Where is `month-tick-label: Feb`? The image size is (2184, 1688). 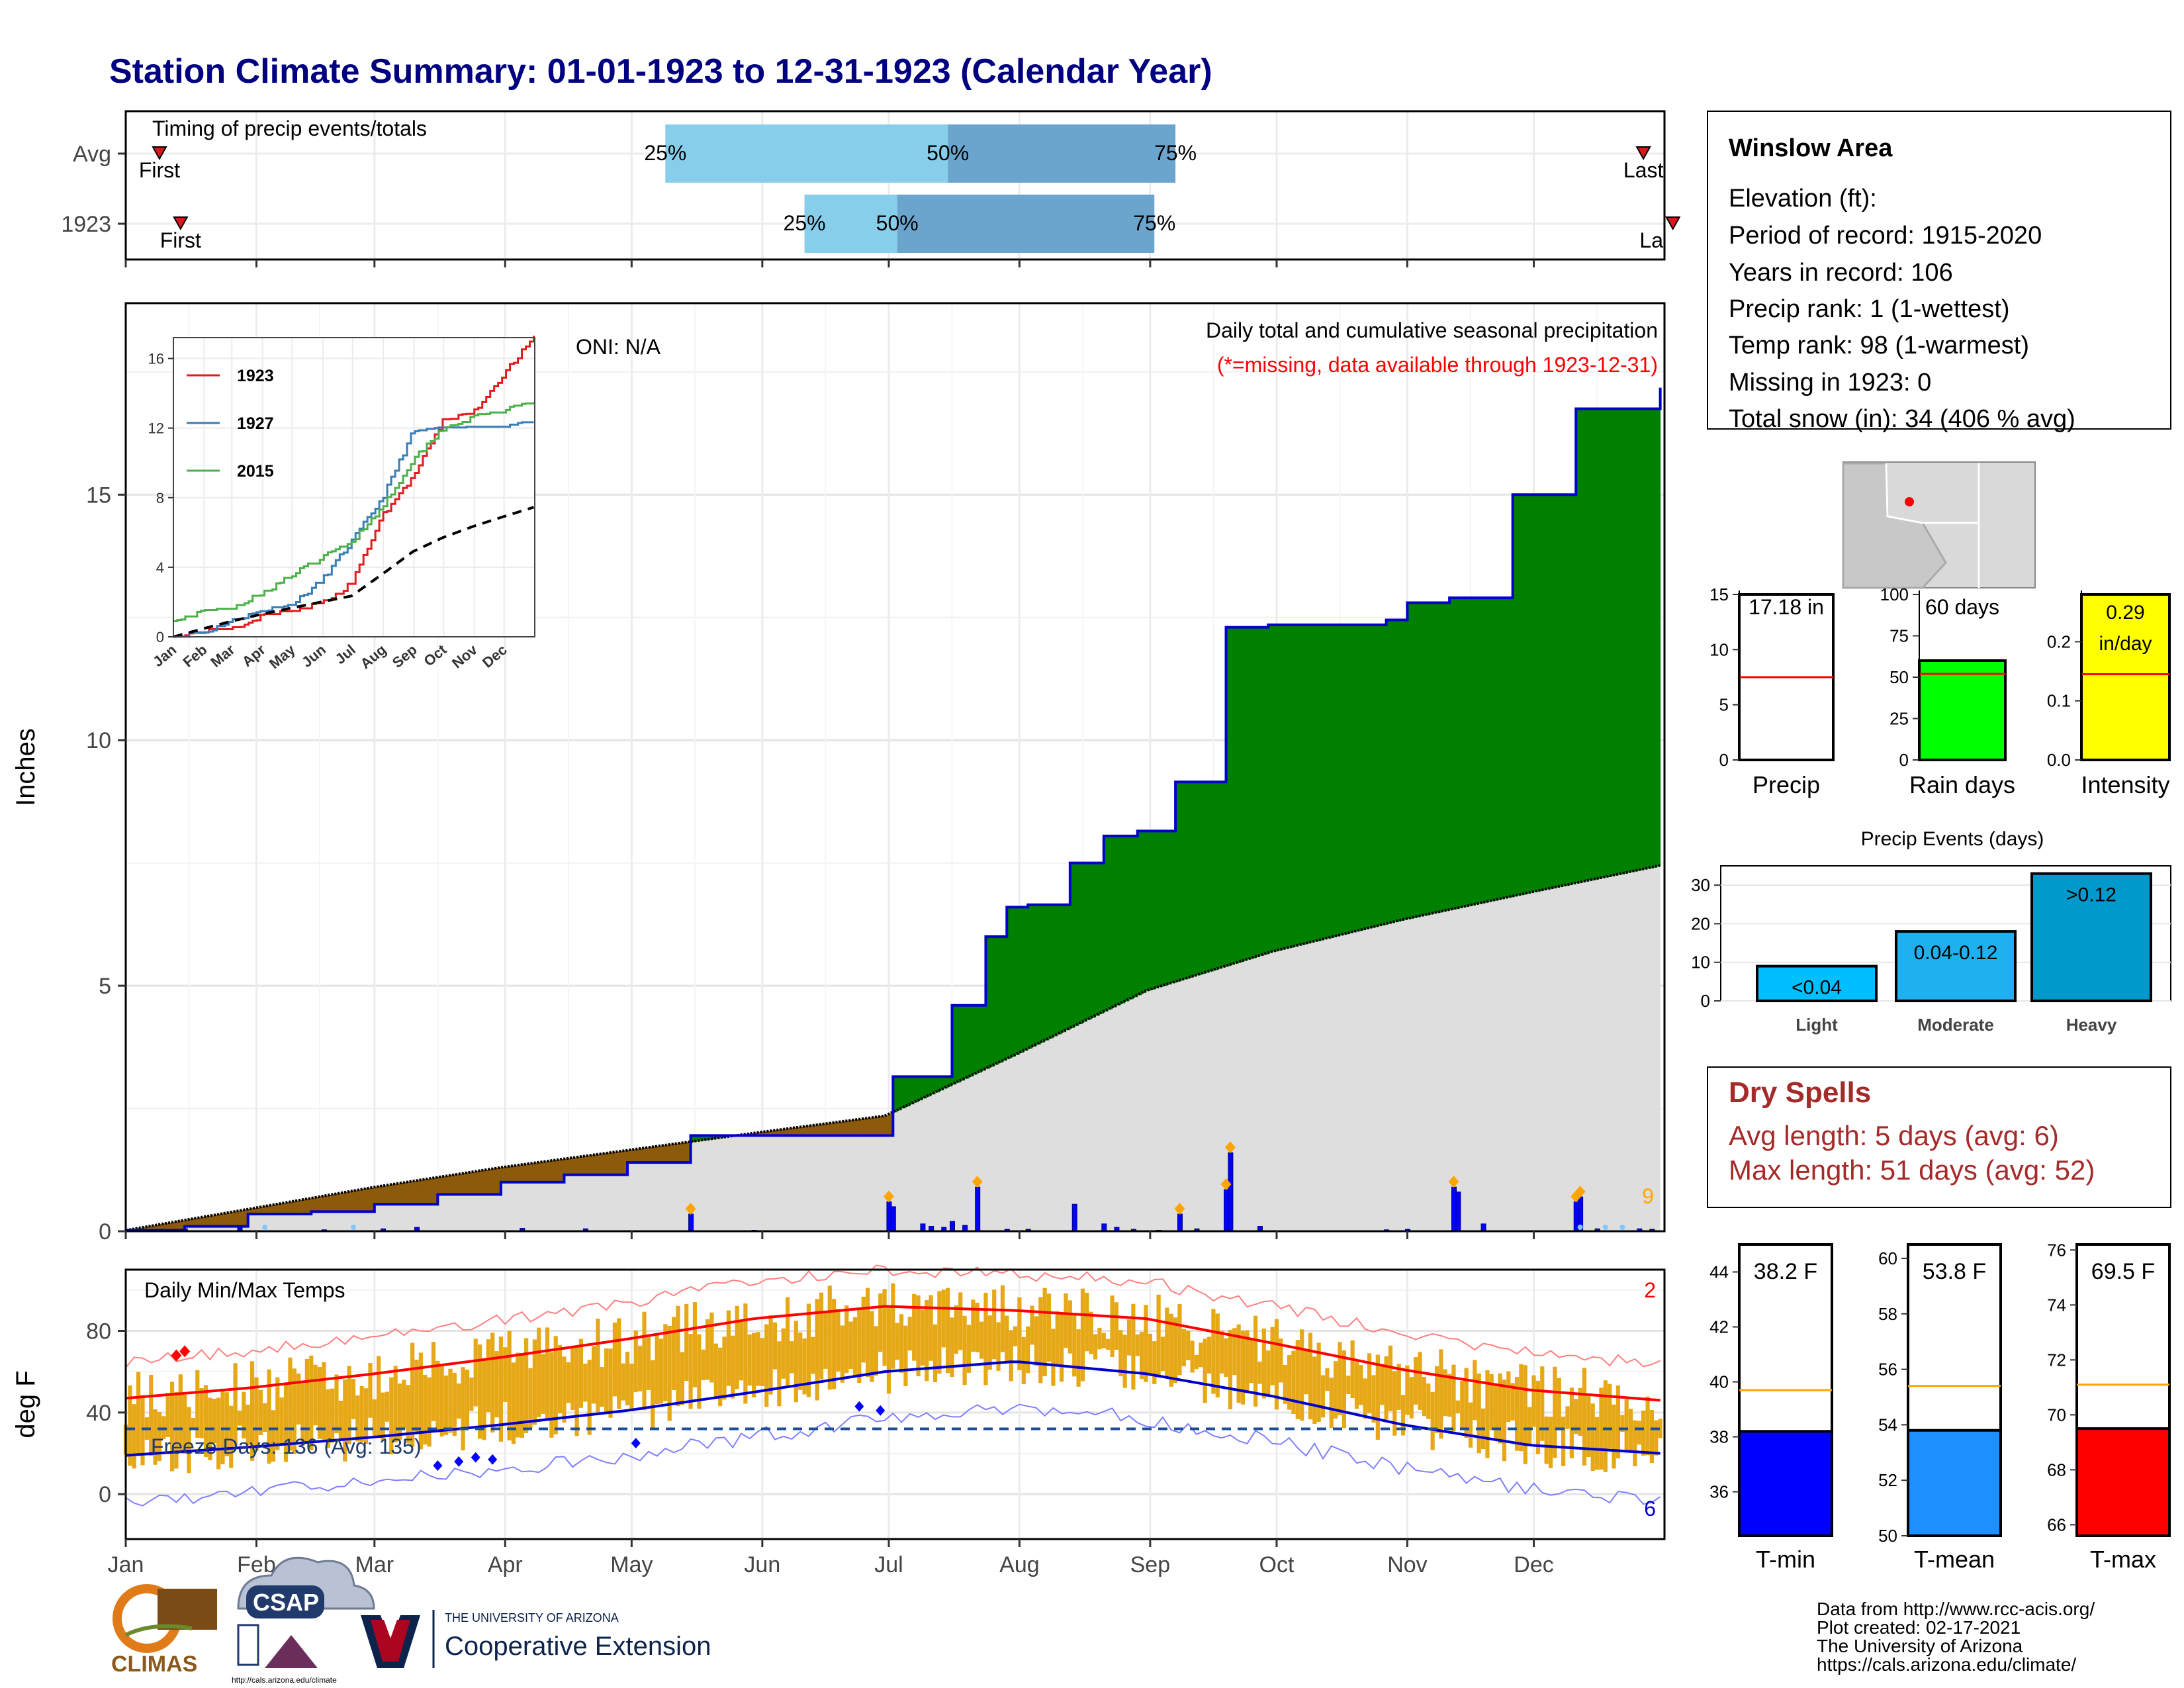
month-tick-label: Feb is located at coordinates (256, 1564).